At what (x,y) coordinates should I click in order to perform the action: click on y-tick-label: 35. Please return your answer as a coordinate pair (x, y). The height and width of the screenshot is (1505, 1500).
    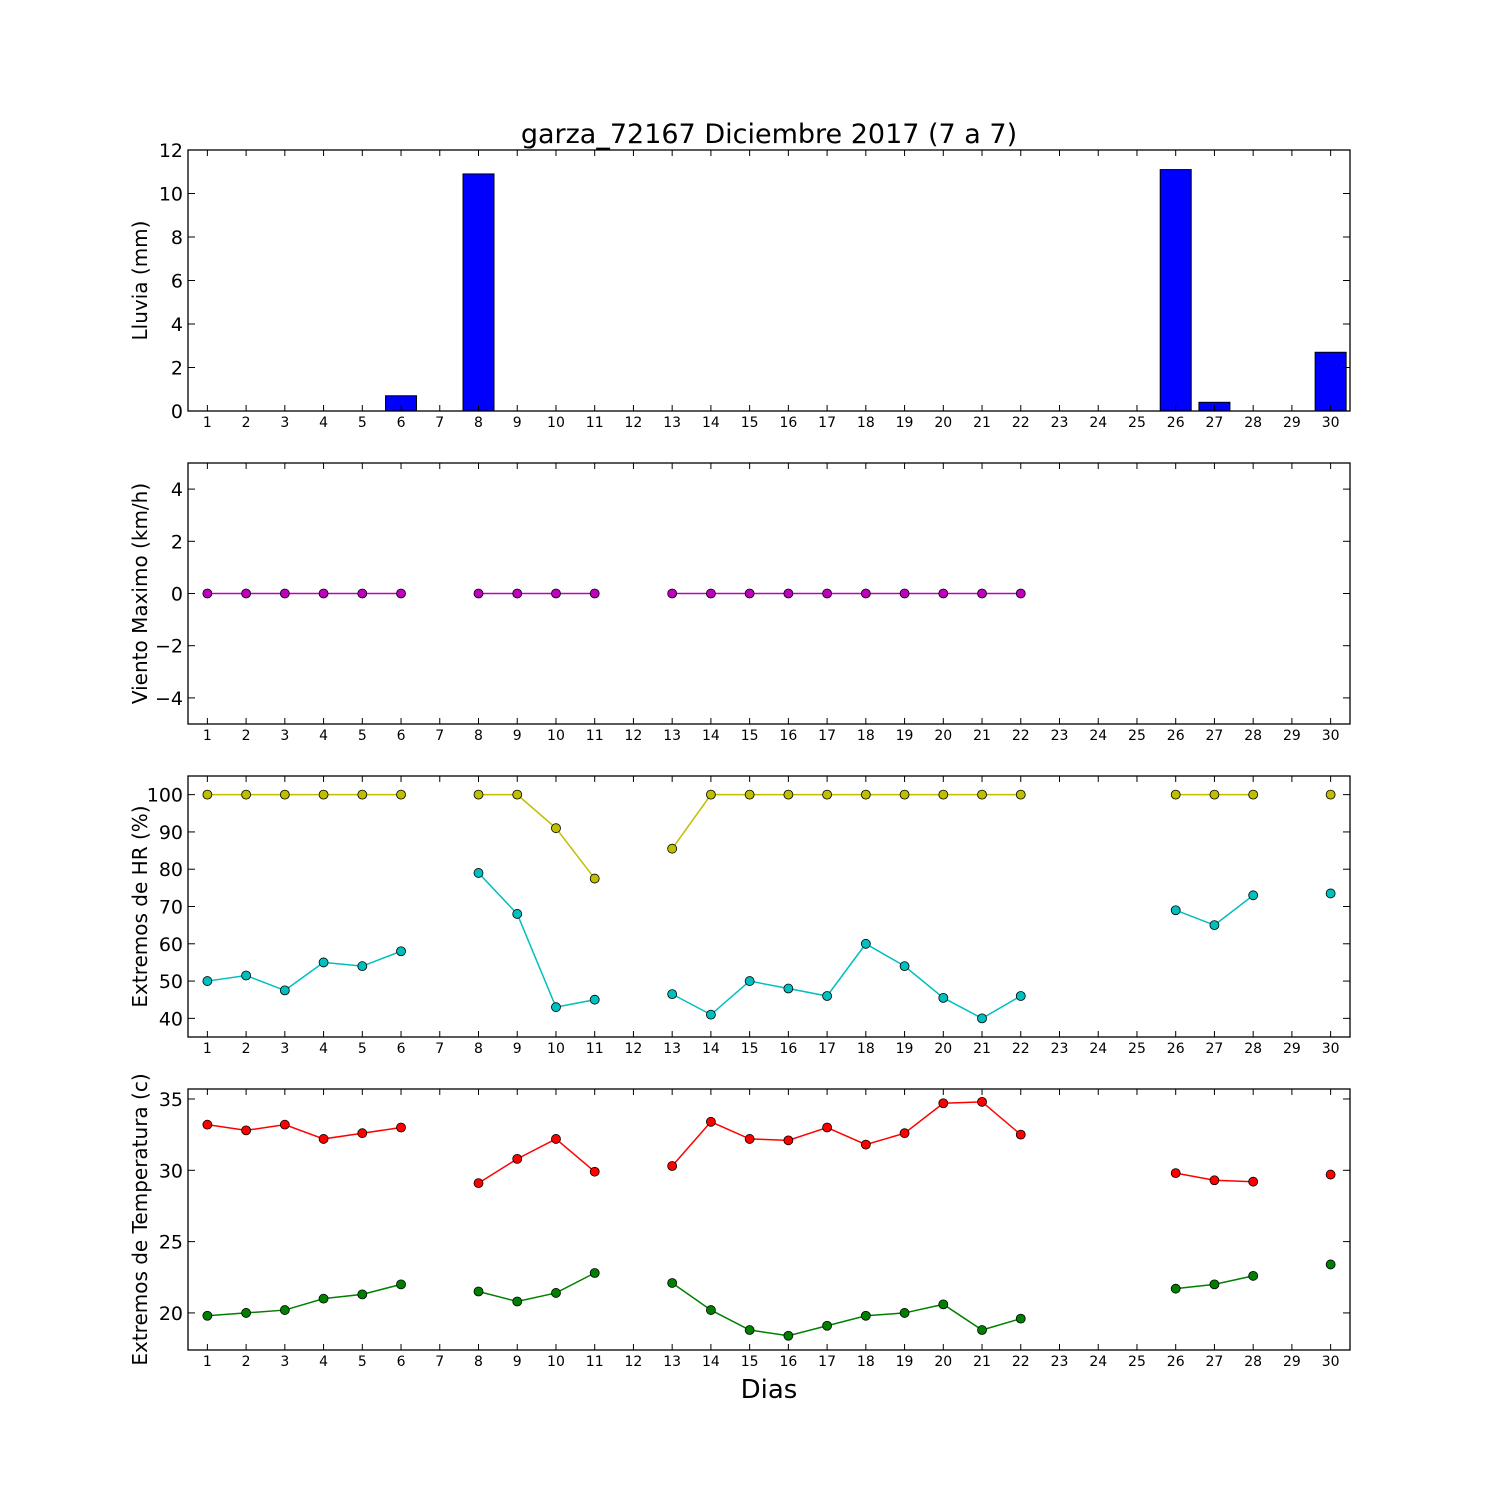
    Looking at the image, I should click on (171, 1100).